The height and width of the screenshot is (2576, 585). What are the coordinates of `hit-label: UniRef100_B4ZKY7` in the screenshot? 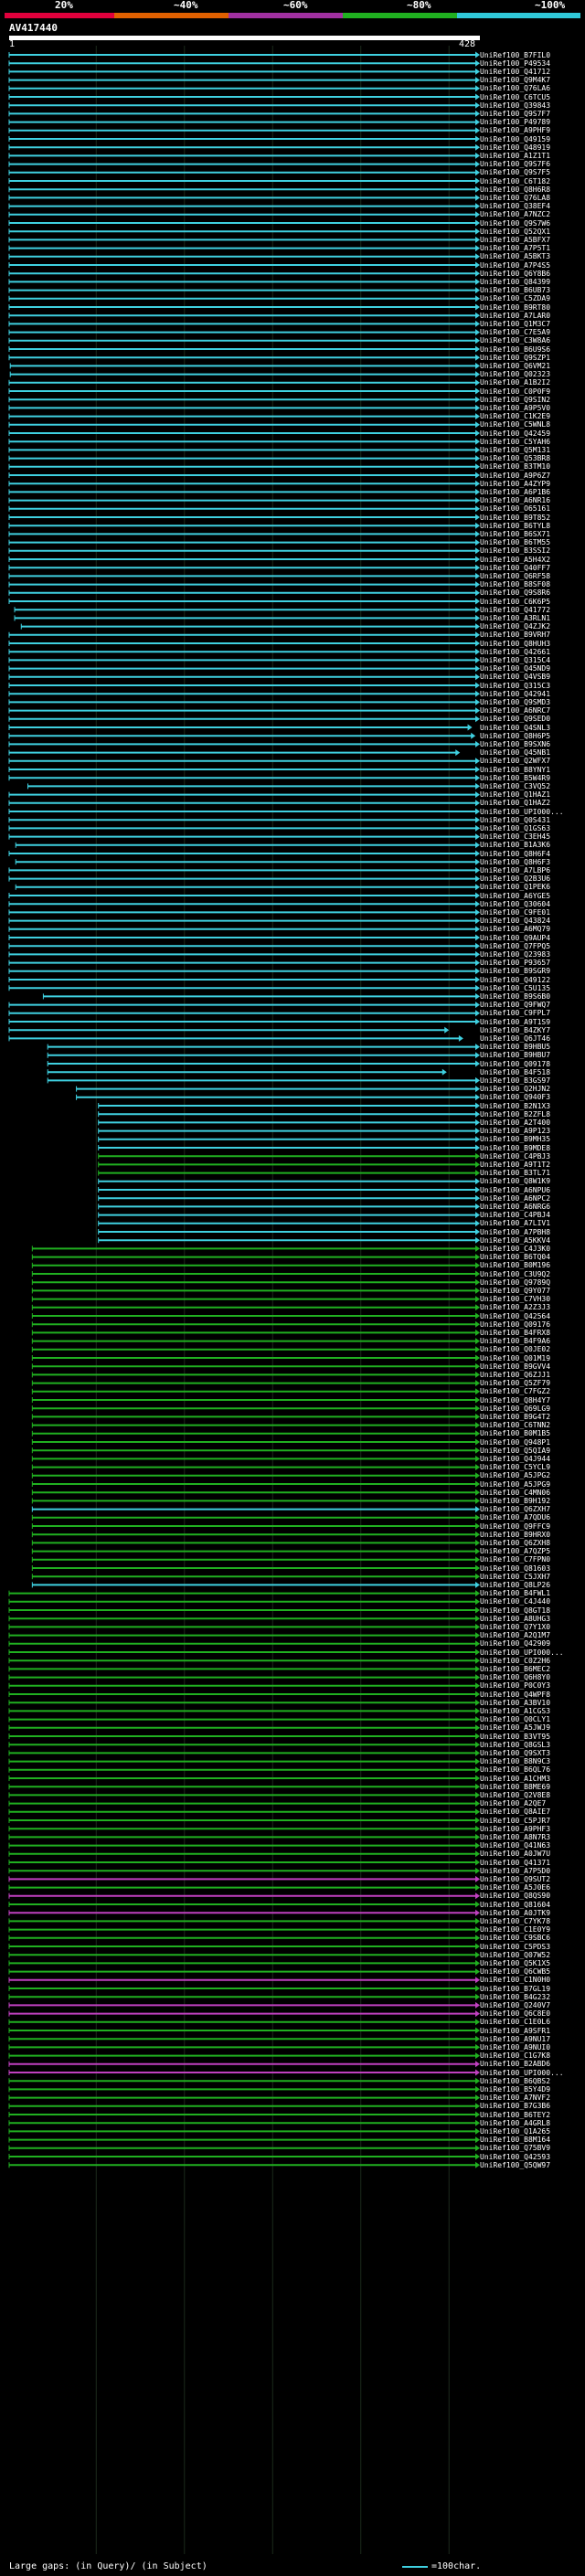 It's located at (515, 1029).